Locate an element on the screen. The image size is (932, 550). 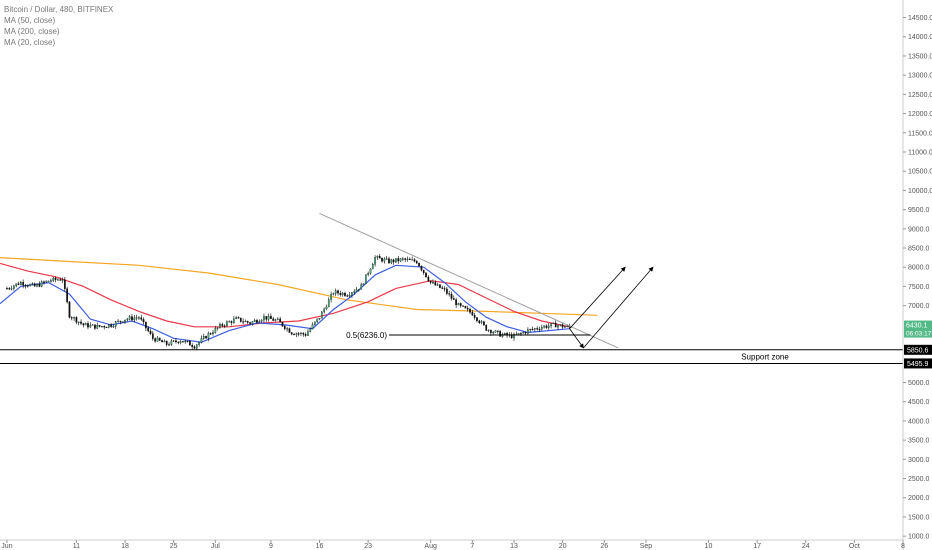
x-tick-label: 25 is located at coordinates (174, 546).